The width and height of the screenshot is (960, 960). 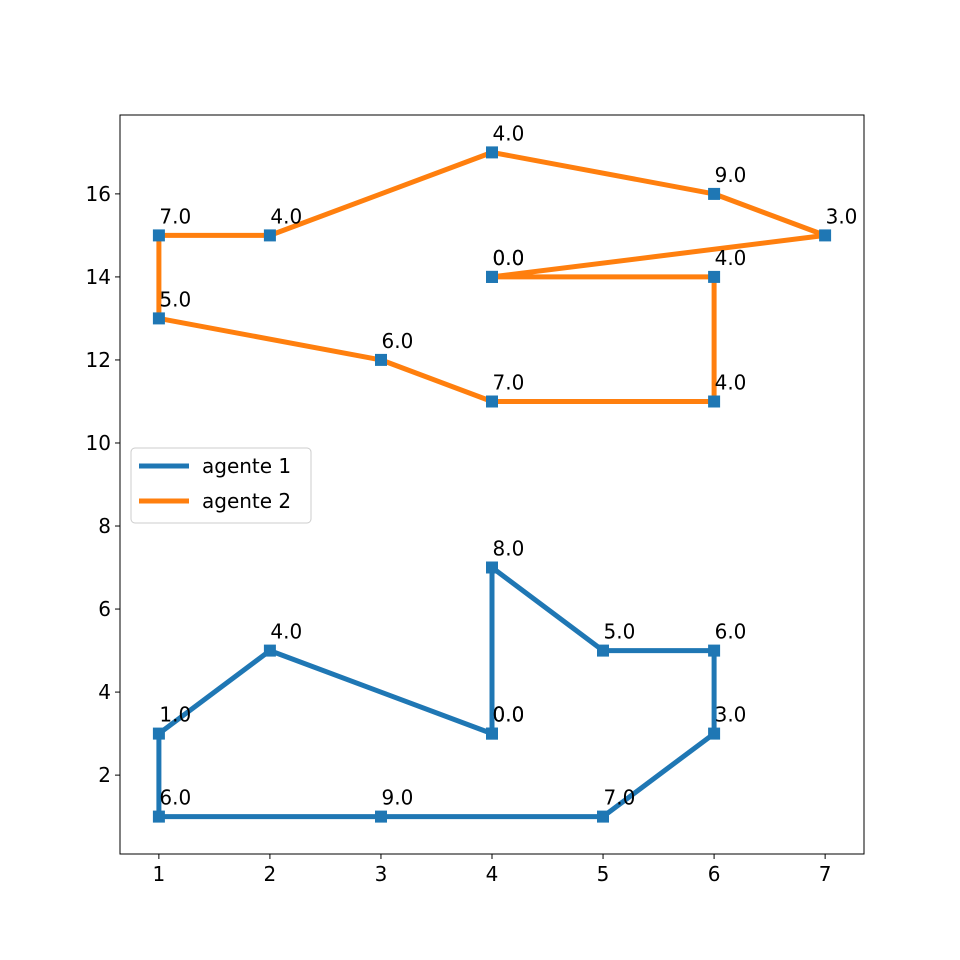 What do you see at coordinates (104, 692) in the screenshot?
I see `y-tick-label: 4` at bounding box center [104, 692].